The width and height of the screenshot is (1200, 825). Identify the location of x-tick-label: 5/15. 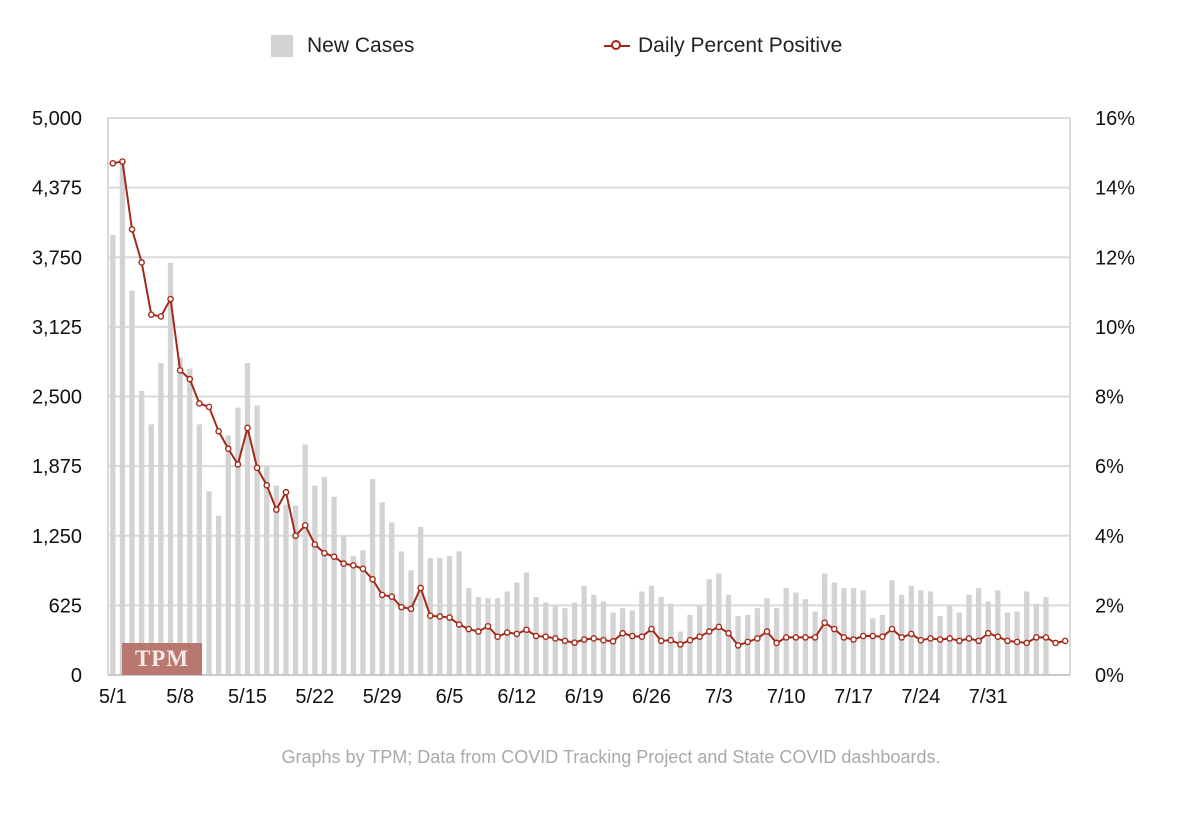
(247, 697).